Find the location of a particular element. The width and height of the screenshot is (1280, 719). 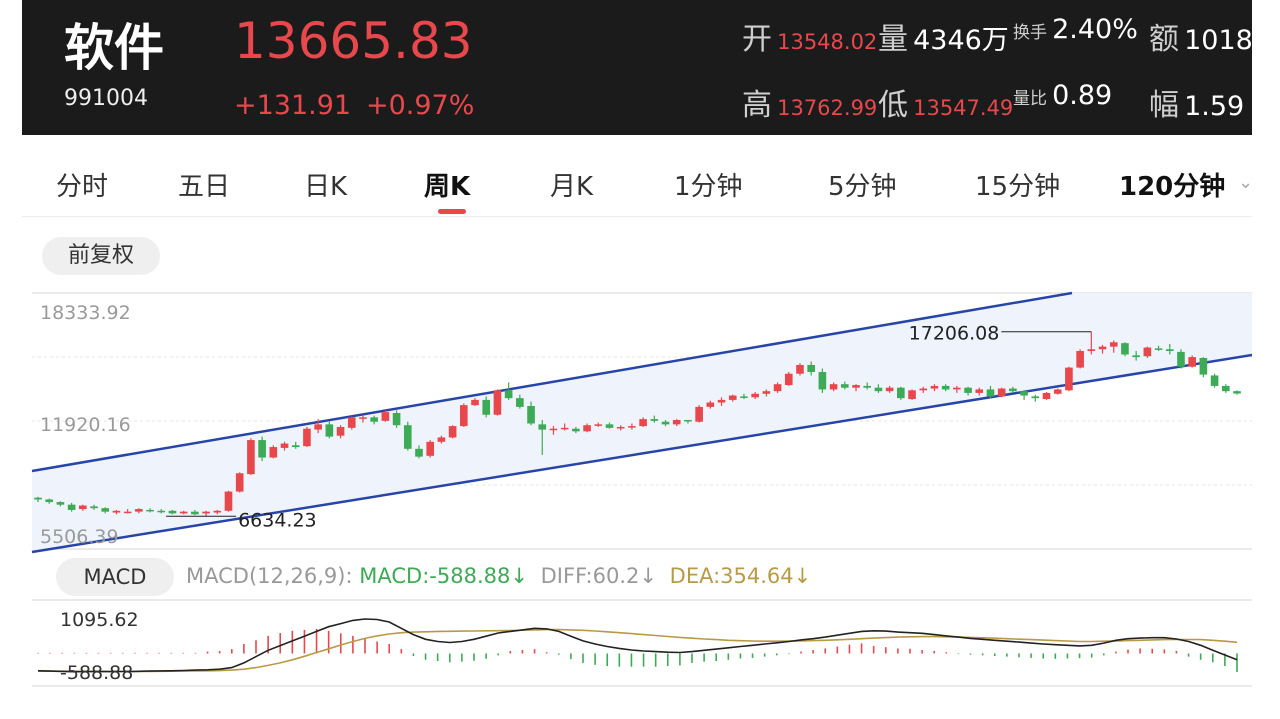

volume-label: 量 is located at coordinates (893, 39).